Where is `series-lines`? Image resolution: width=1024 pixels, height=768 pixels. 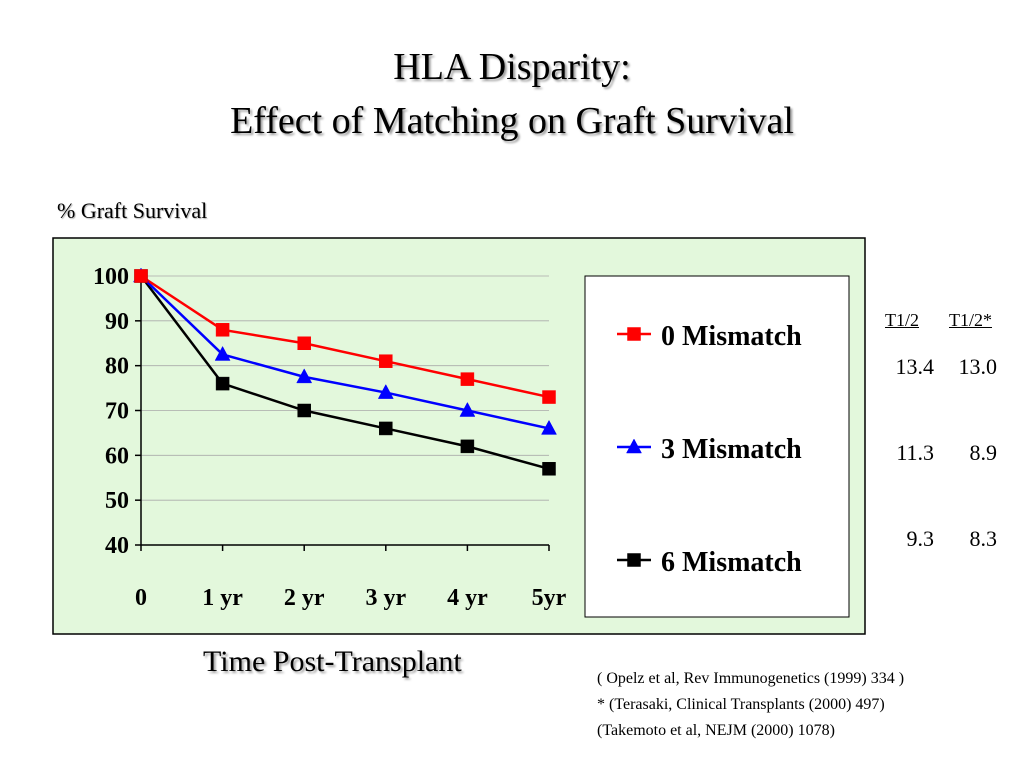
series-lines is located at coordinates (345, 372).